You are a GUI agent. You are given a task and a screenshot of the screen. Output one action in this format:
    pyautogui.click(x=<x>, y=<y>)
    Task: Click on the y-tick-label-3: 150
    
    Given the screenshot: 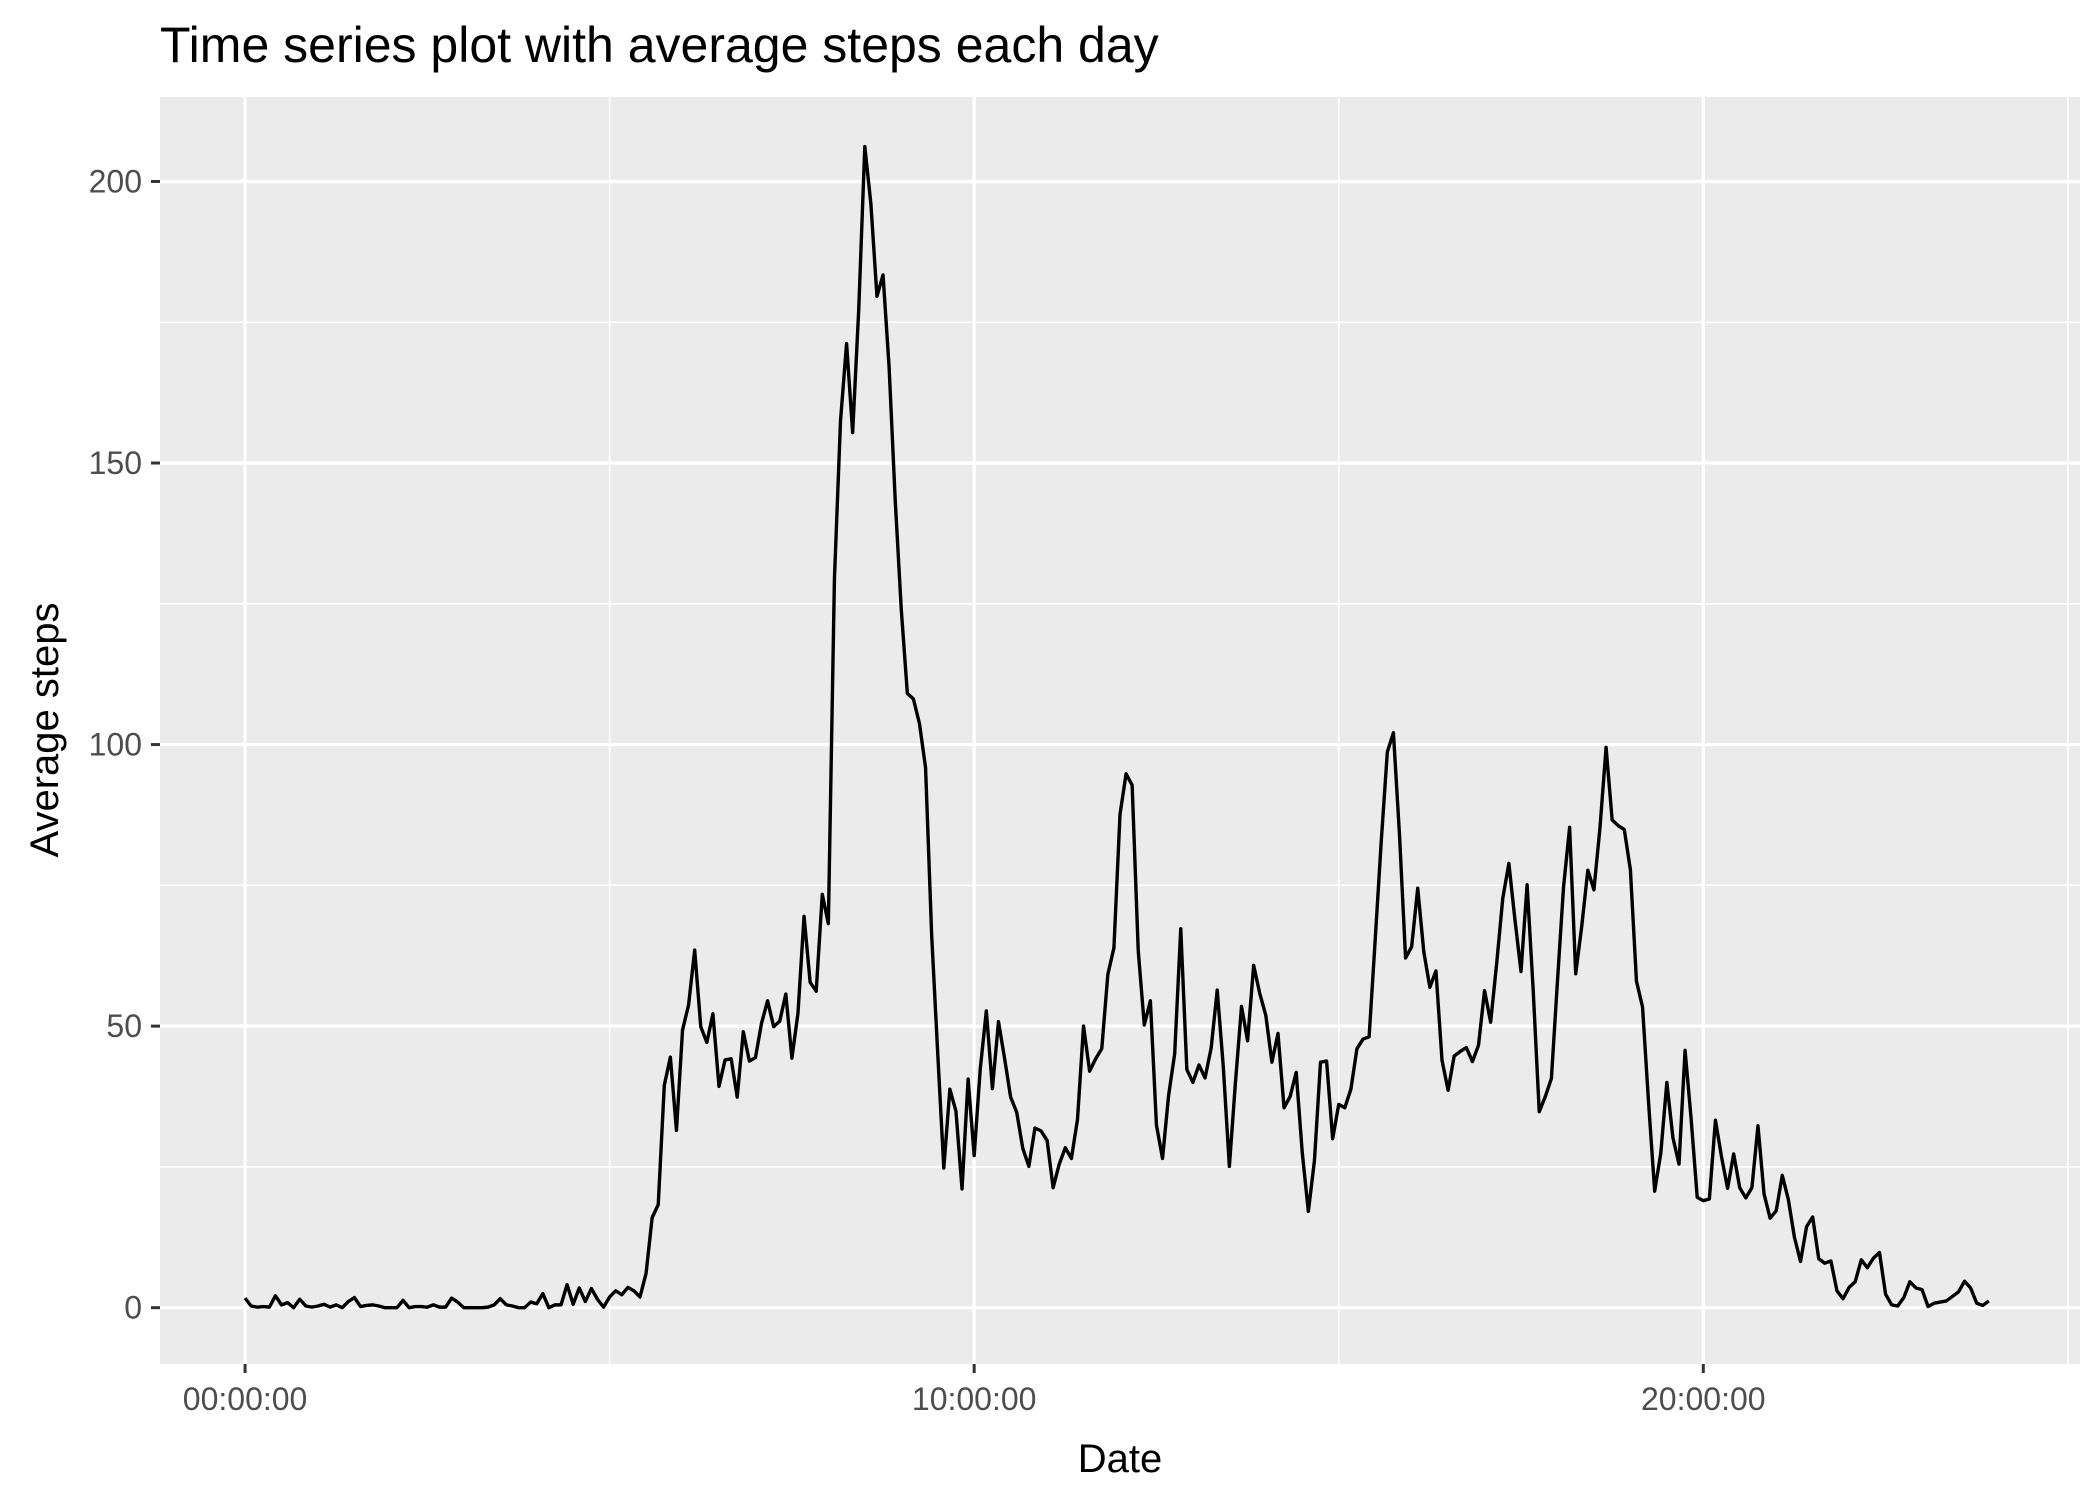 What is the action you would take?
    pyautogui.click(x=115, y=463)
    